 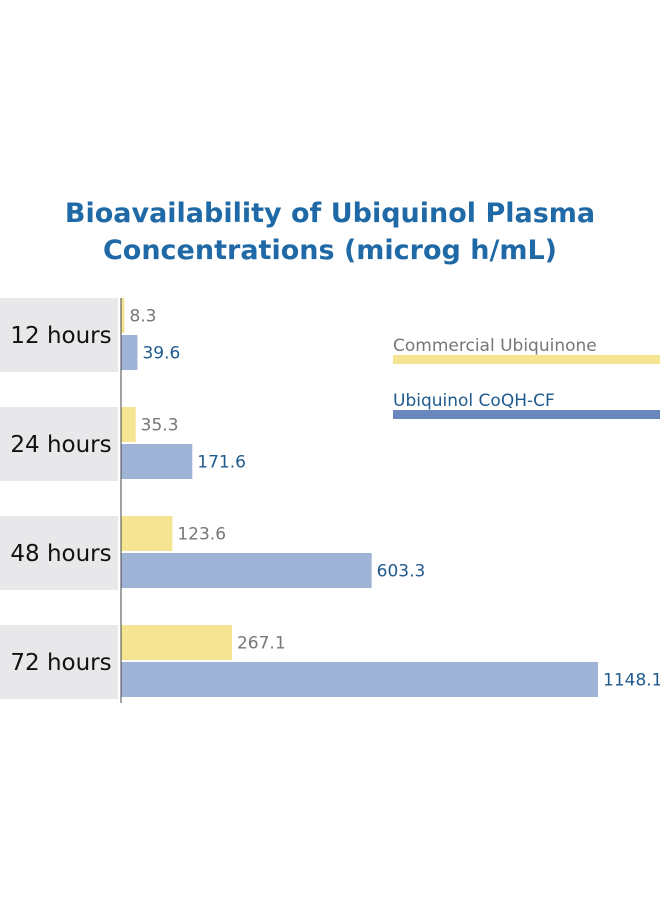 I want to click on chart-title-line-1: Bioavailability of Ubiquinol Plasma, so click(x=330, y=213).